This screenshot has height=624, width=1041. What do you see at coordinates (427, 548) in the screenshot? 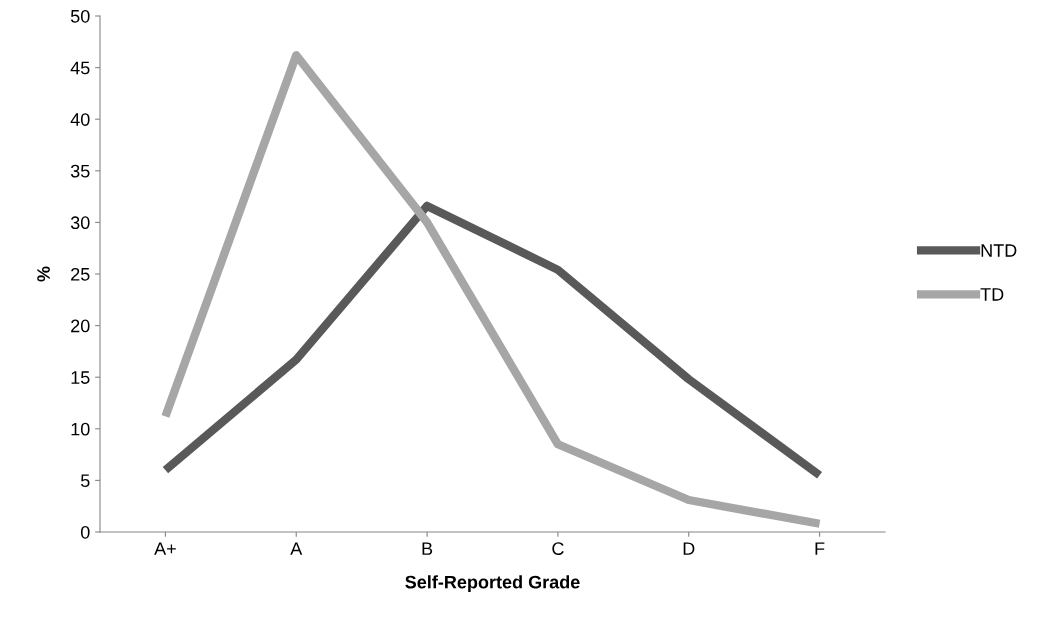
I see `x-tick-label: B` at bounding box center [427, 548].